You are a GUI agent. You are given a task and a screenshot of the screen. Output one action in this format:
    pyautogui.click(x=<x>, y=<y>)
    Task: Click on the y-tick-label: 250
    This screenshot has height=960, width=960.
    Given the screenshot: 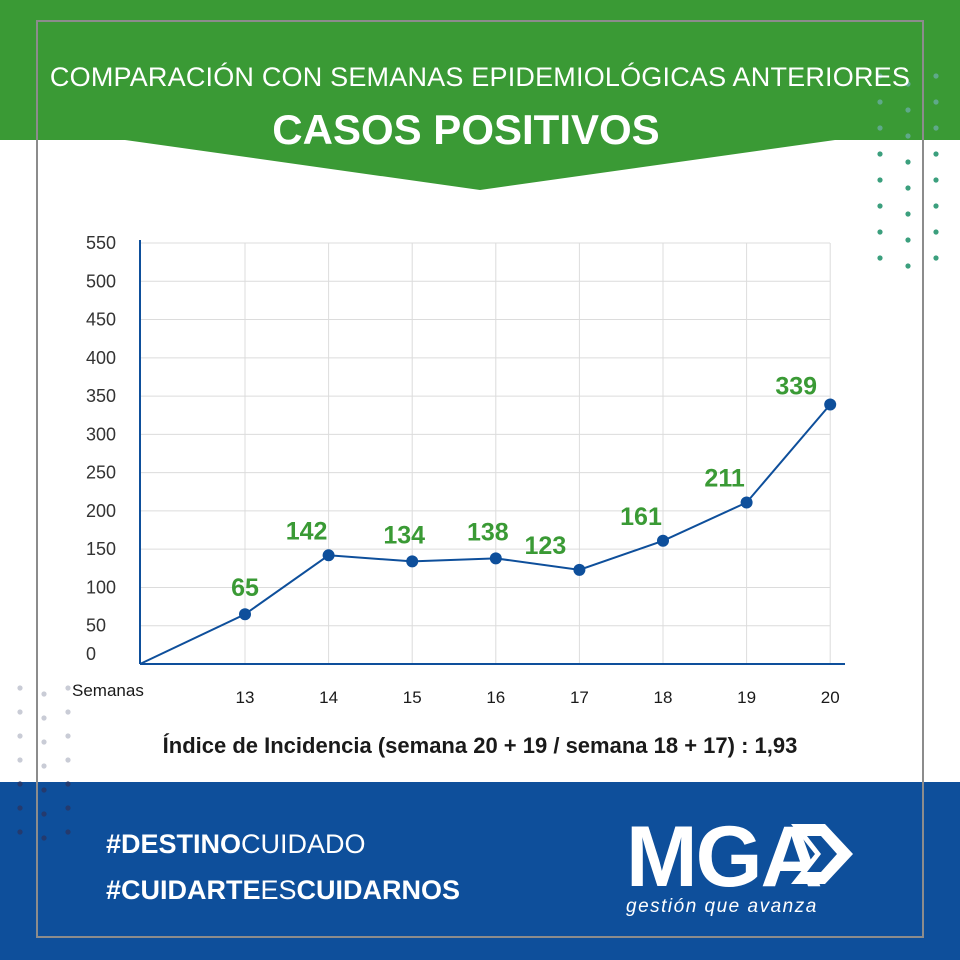 What is the action you would take?
    pyautogui.click(x=101, y=473)
    